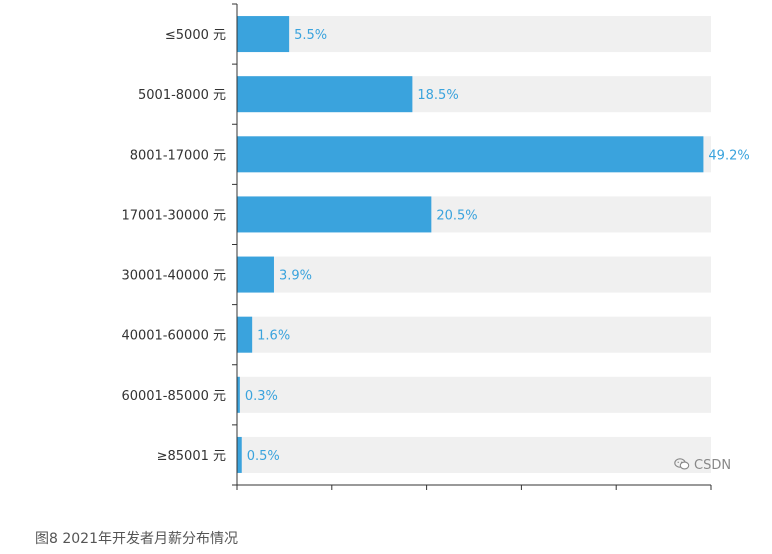  I want to click on value-label: 20.5%, so click(456, 215).